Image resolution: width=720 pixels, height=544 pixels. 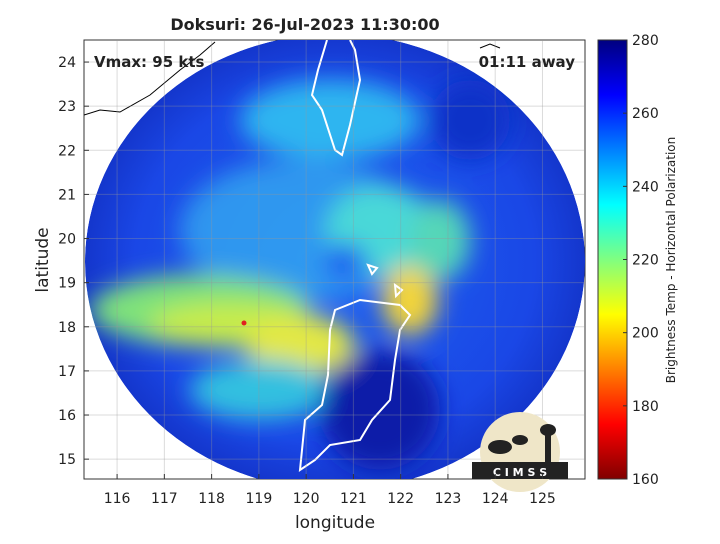 What do you see at coordinates (67, 416) in the screenshot?
I see `y-tick-label: 16` at bounding box center [67, 416].